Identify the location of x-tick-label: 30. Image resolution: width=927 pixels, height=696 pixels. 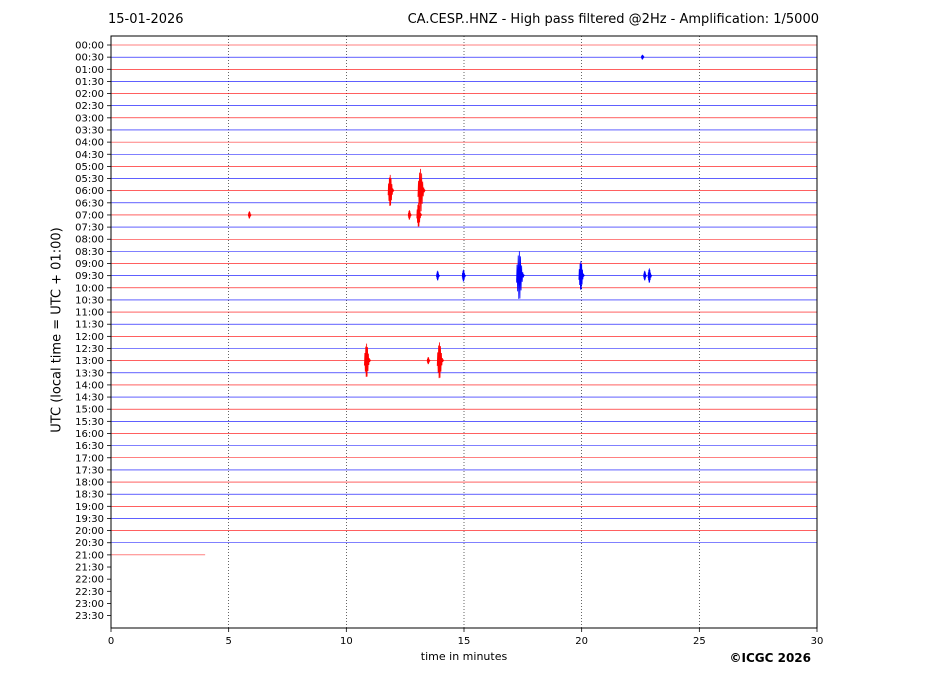
(817, 641).